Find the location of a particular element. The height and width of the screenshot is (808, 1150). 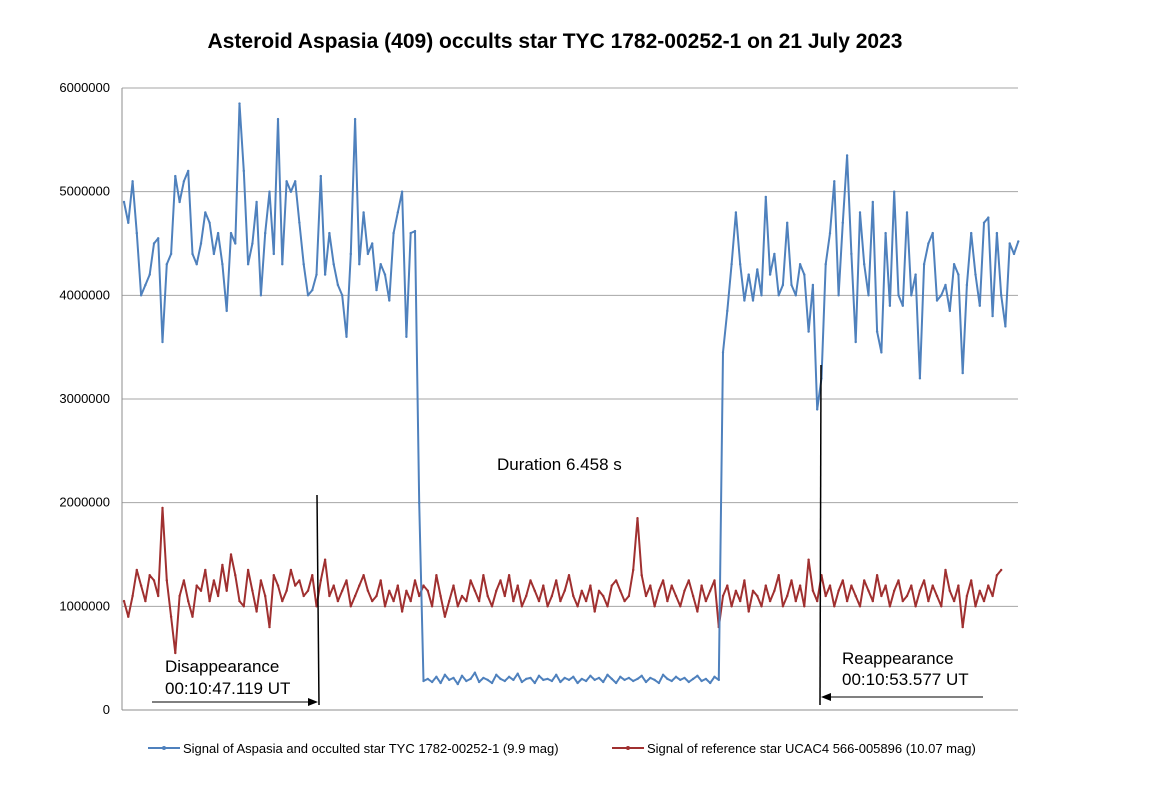

disappearance-arrowhead-icon is located at coordinates (313, 702).